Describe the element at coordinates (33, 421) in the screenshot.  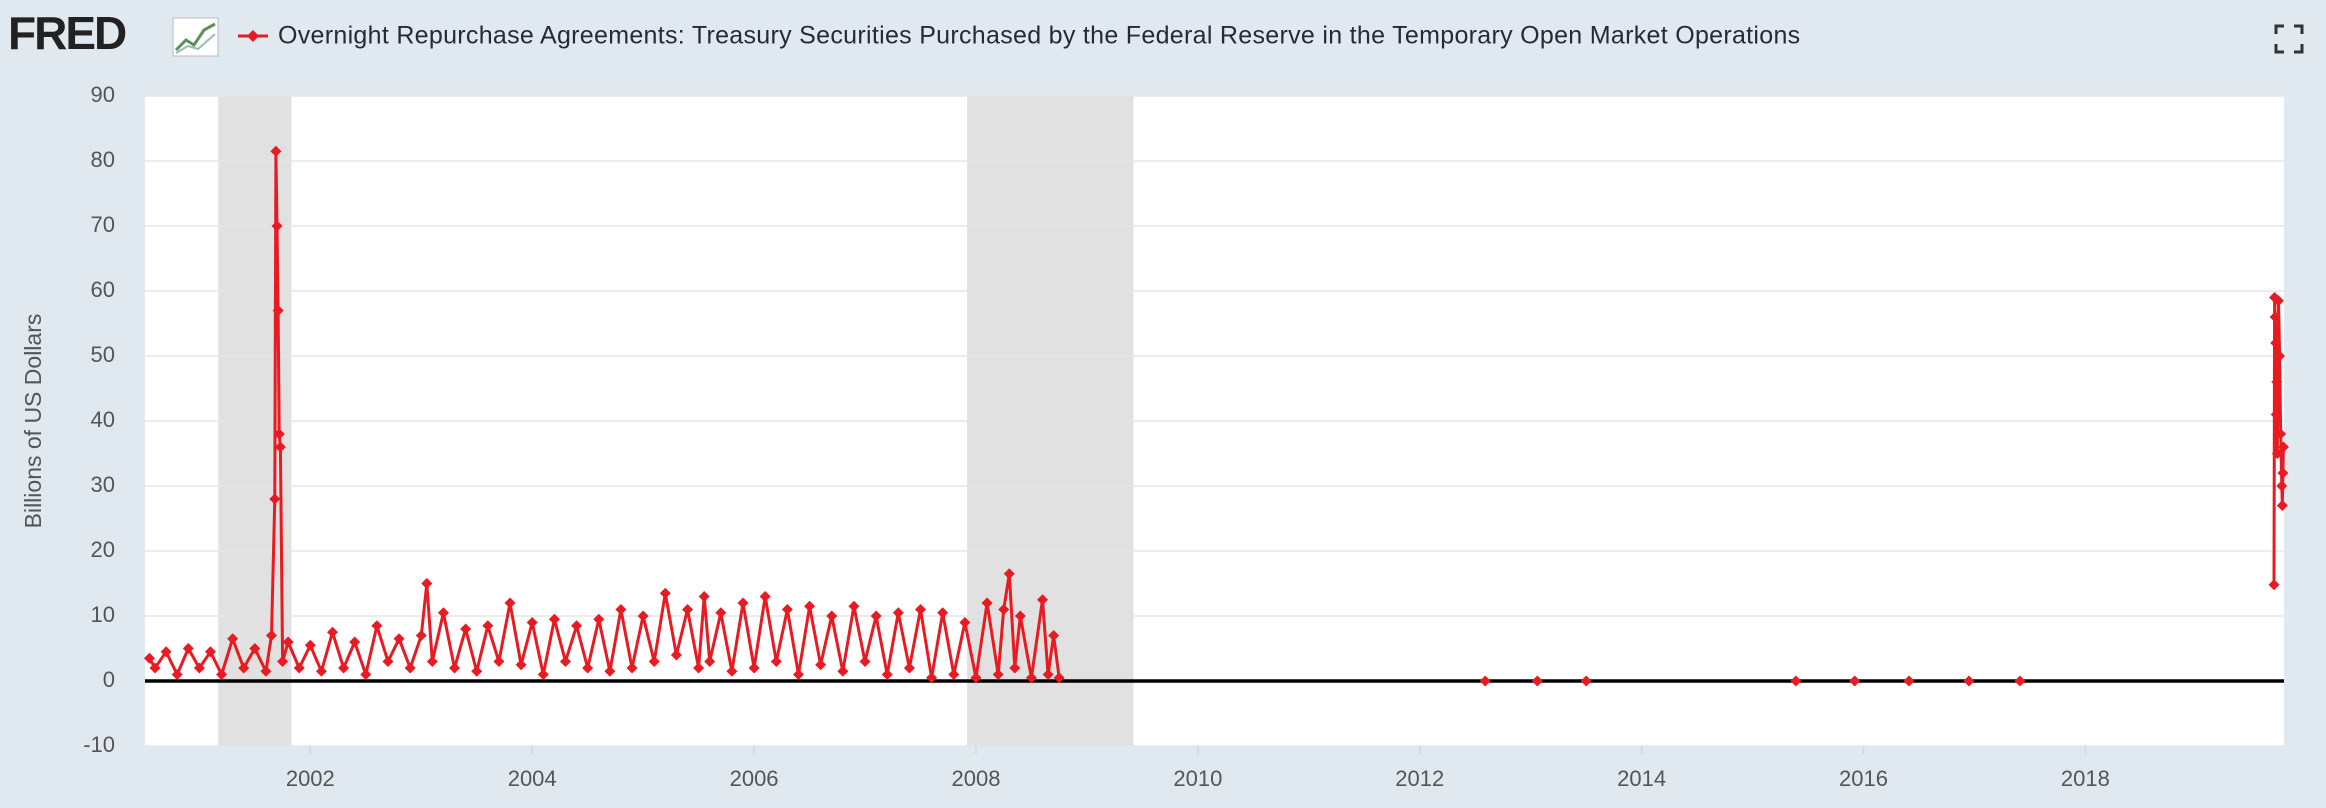
I see `y-axis-label: Billions of US Dollars` at that location.